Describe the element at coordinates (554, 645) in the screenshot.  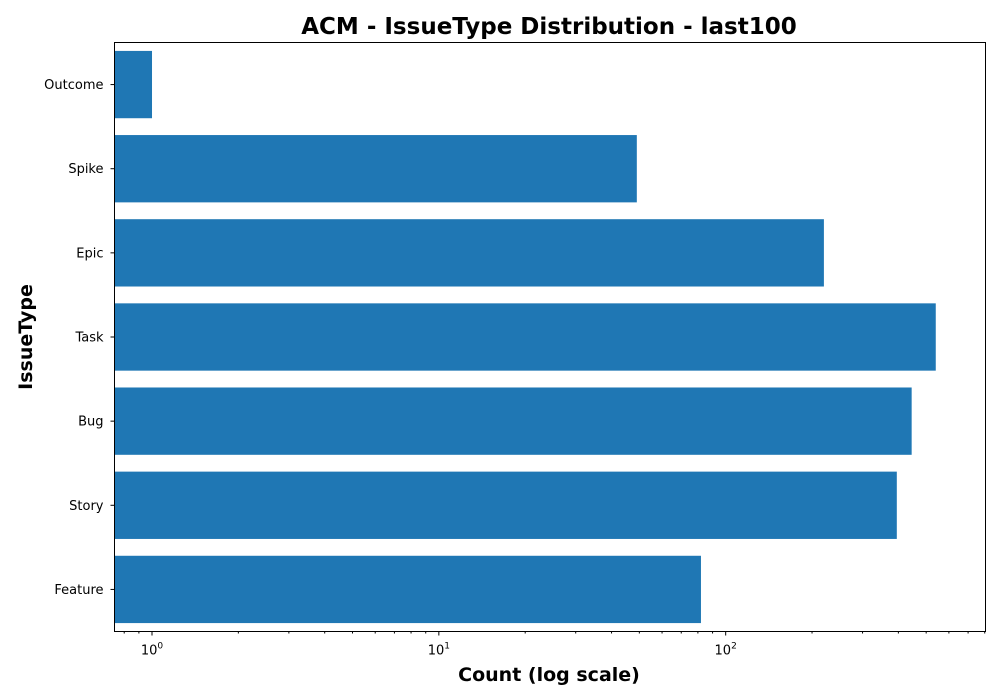
I see `x-axis-ticks: 100 10¹ 10²` at that location.